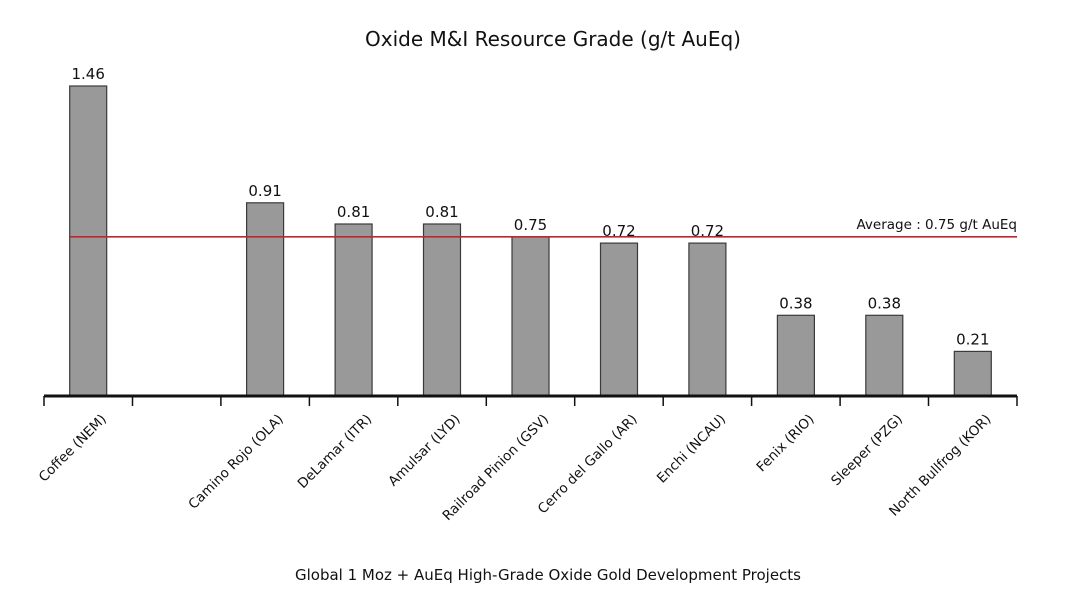 This screenshot has height=604, width=1066. I want to click on x-tick-label: Coffee (NEM), so click(73, 448).